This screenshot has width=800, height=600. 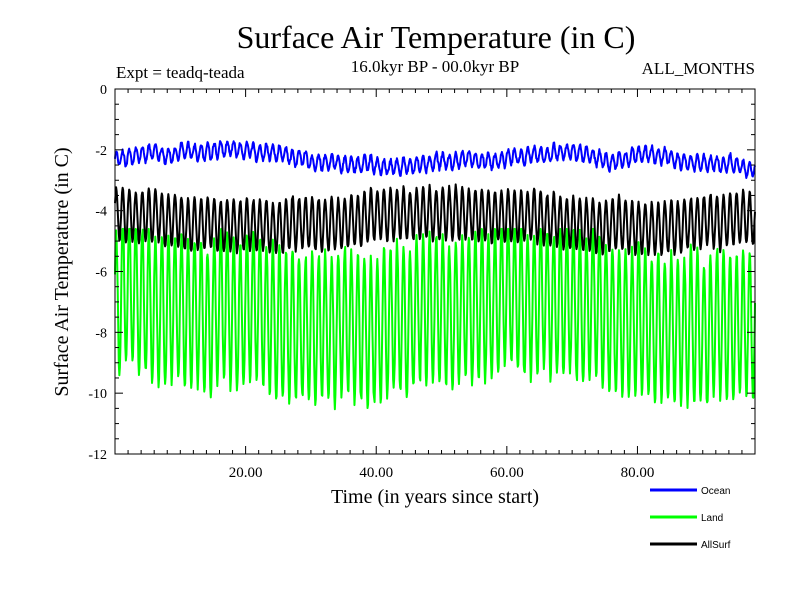 I want to click on legend-label-allsurf: AllSurf, so click(x=716, y=545).